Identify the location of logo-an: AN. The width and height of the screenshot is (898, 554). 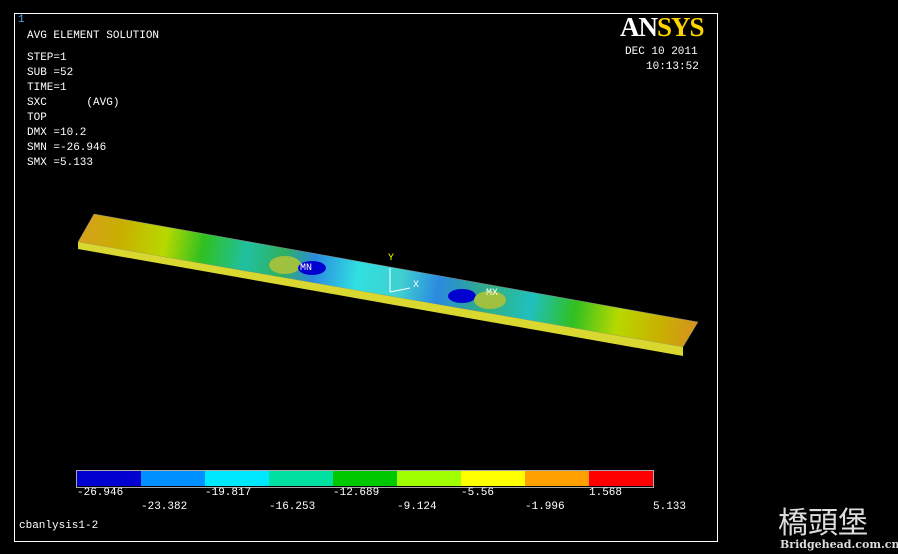
(639, 27).